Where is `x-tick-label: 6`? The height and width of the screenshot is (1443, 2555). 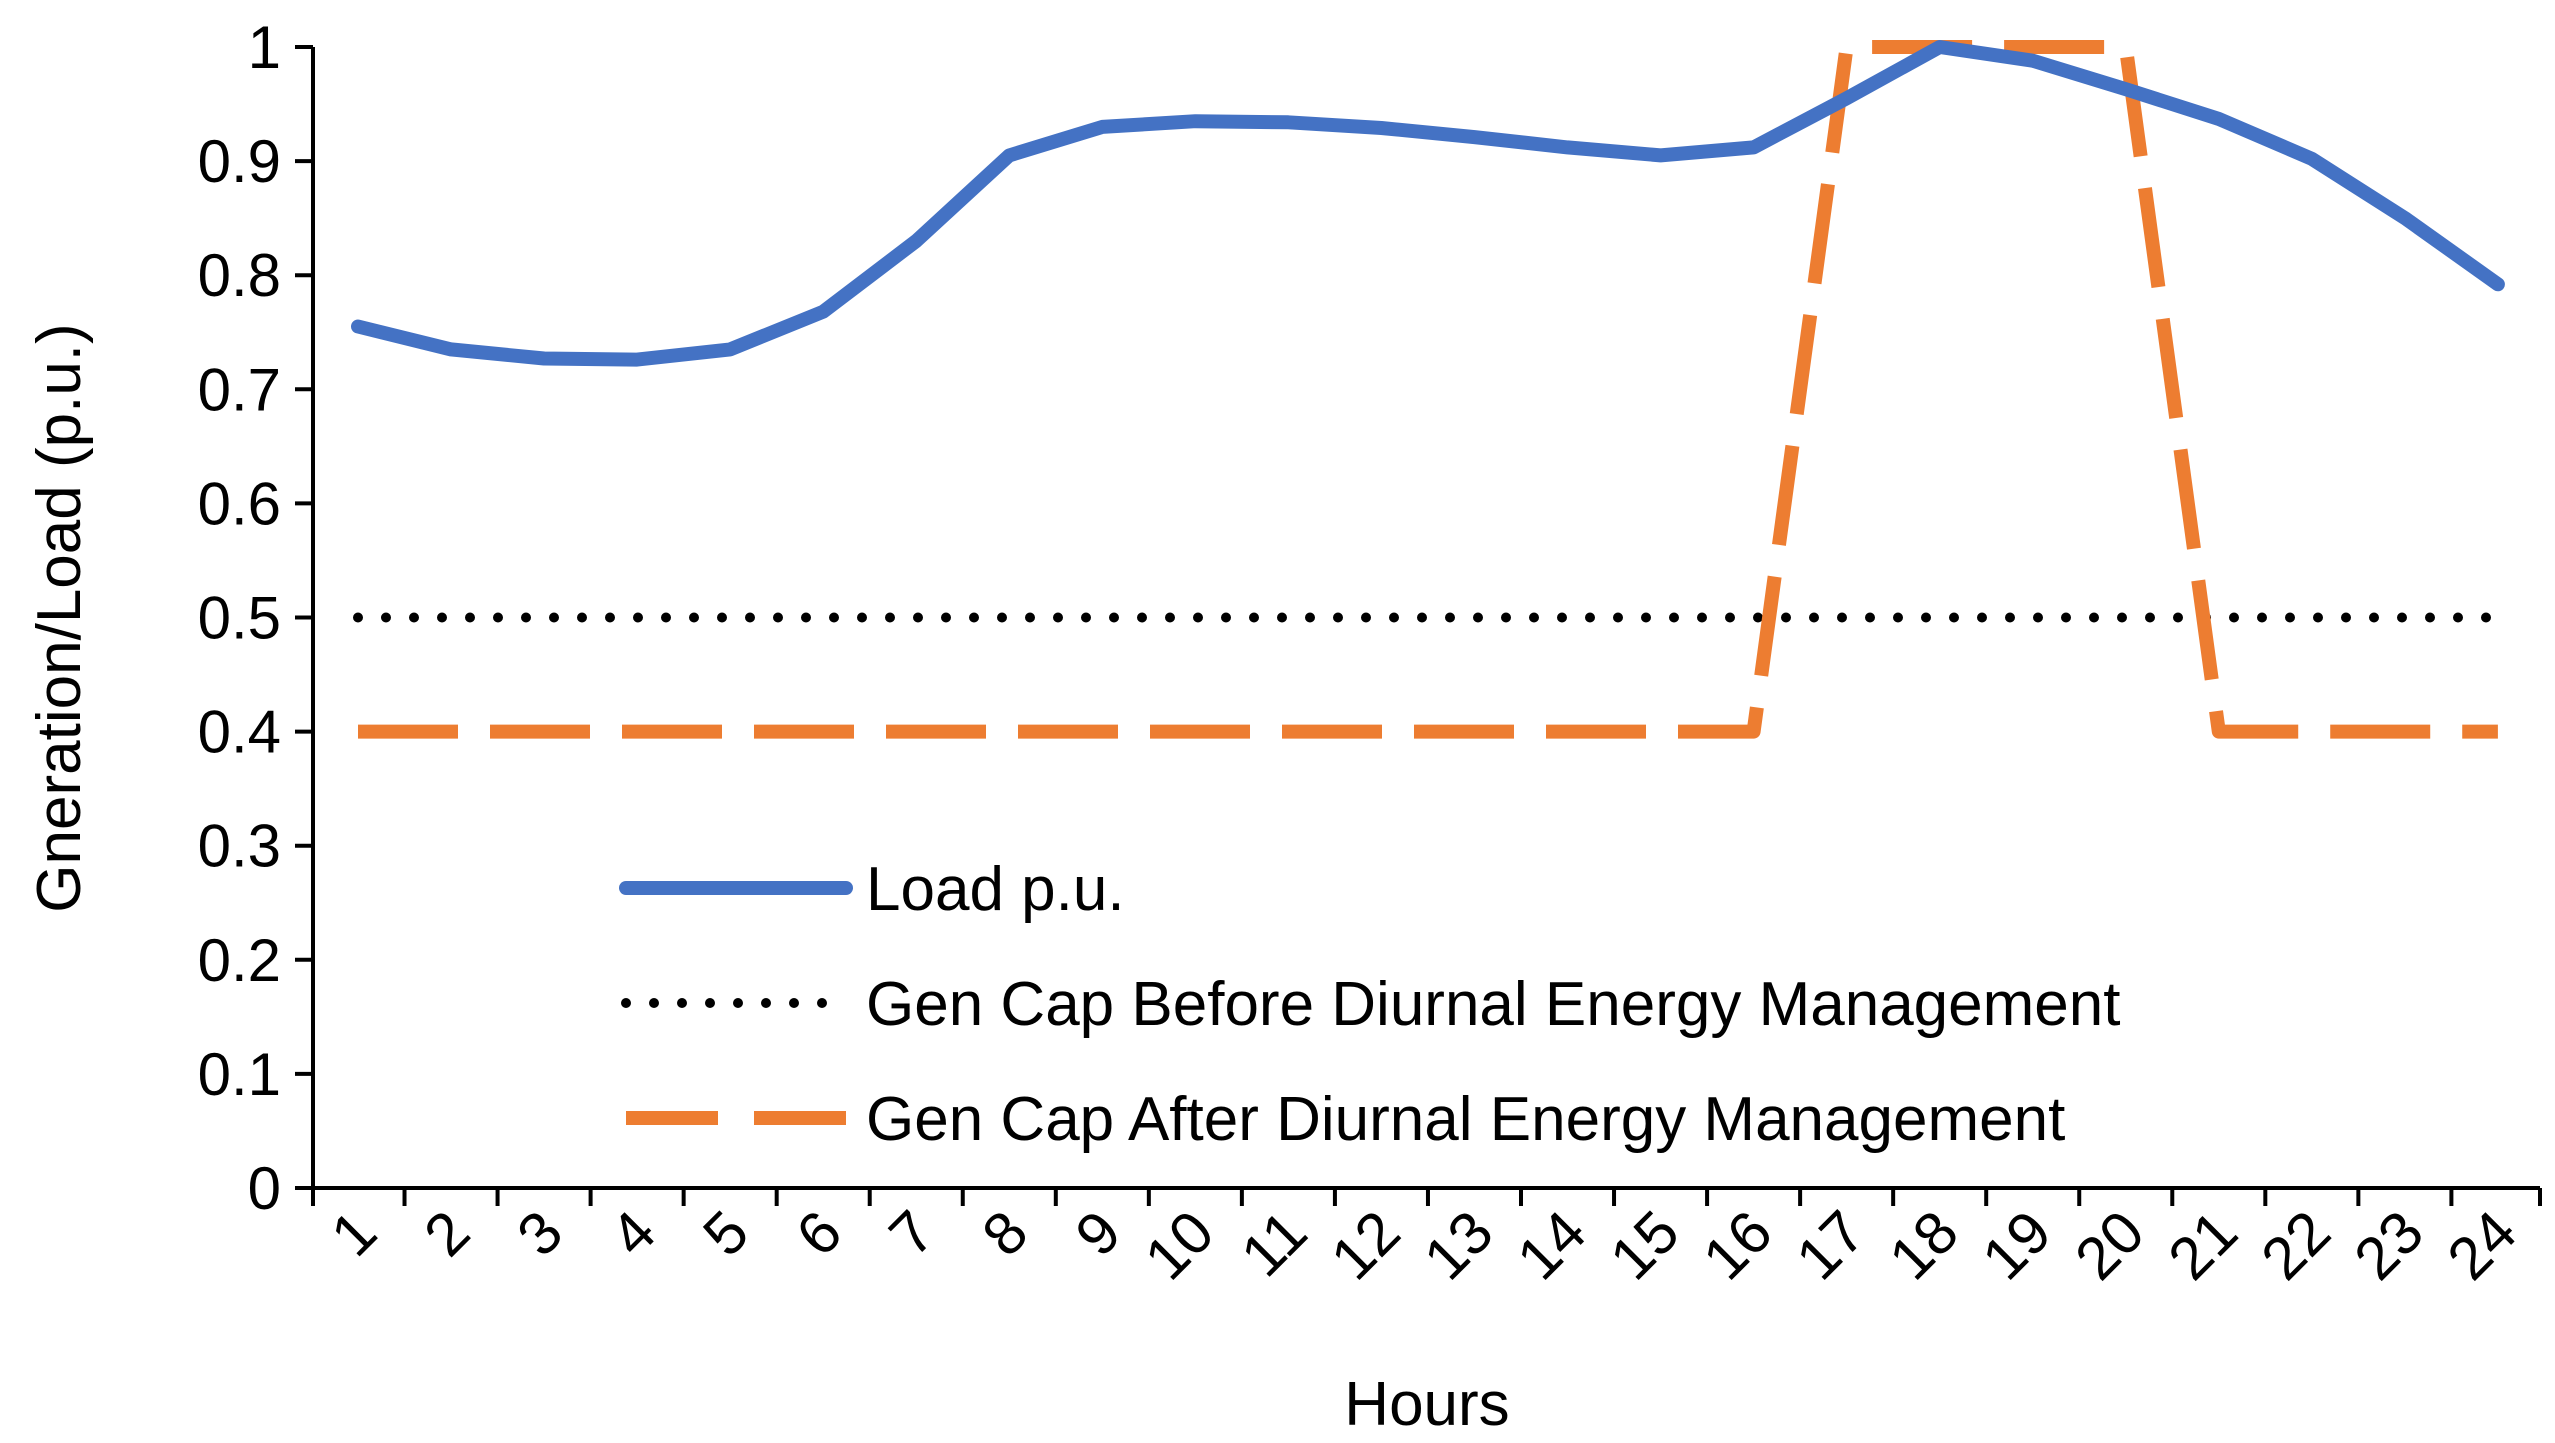
x-tick-label: 6 is located at coordinates (818, 1233).